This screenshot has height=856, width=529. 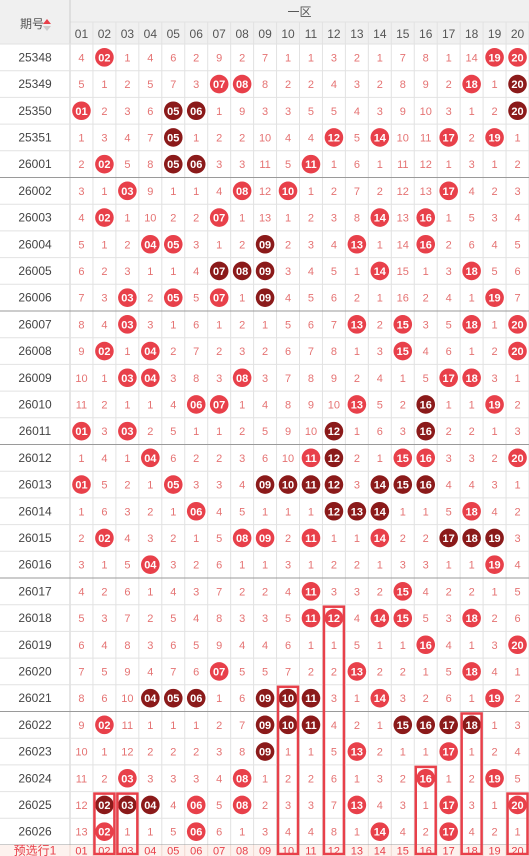 I want to click on table-row: 26023 10 1 12 2 2 2 3 8 09 1 1 5 13 2 1 1 17 1 2 4, so click(x=269, y=751).